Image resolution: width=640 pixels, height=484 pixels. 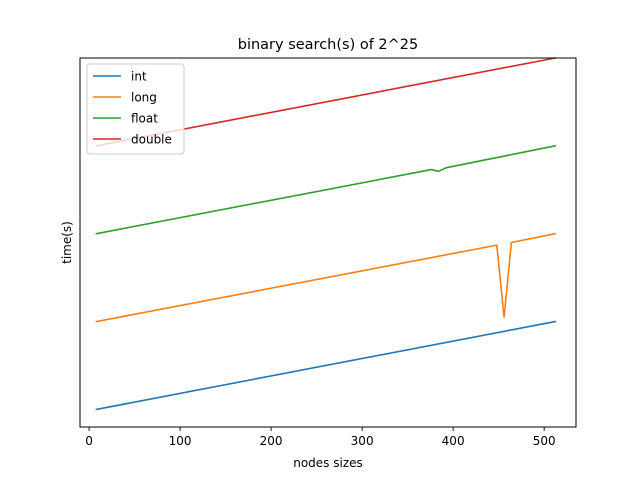 What do you see at coordinates (320, 437) in the screenshot?
I see `x-axis-ticks: 0 100 200 300 400 500` at bounding box center [320, 437].